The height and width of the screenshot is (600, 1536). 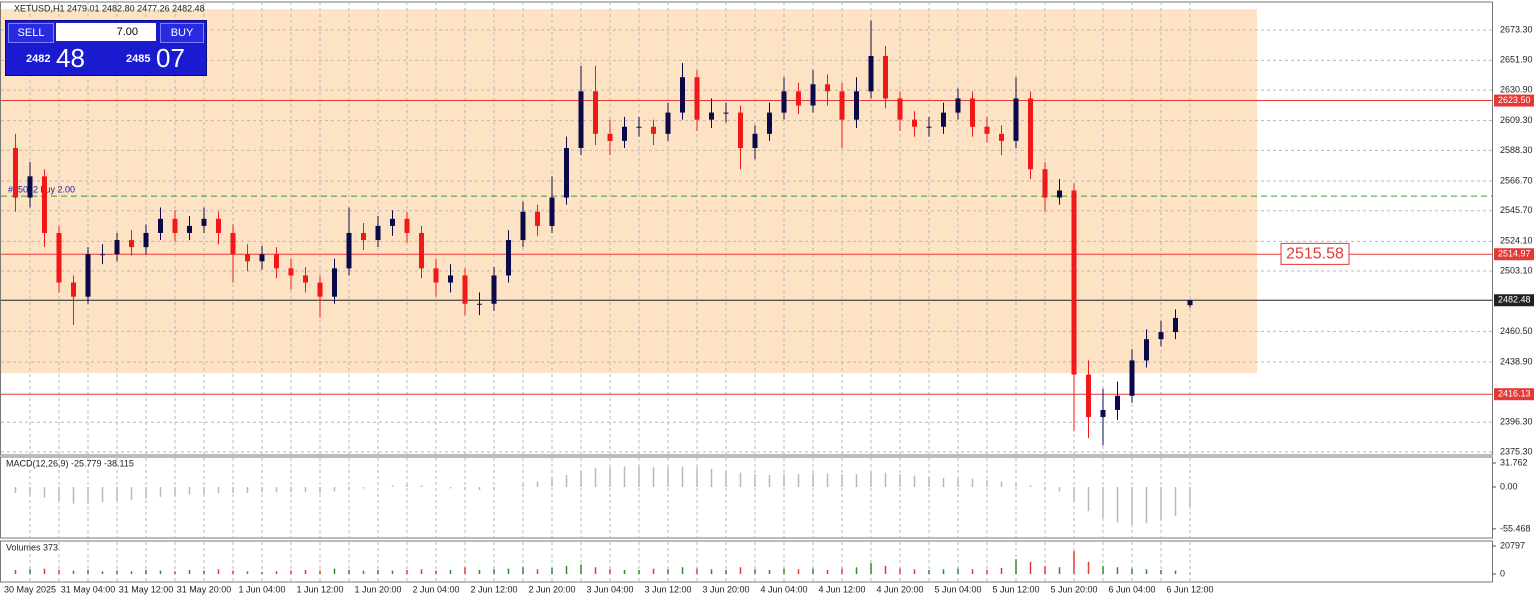 I want to click on y-tick-label: 2524.10, so click(x=1516, y=241).